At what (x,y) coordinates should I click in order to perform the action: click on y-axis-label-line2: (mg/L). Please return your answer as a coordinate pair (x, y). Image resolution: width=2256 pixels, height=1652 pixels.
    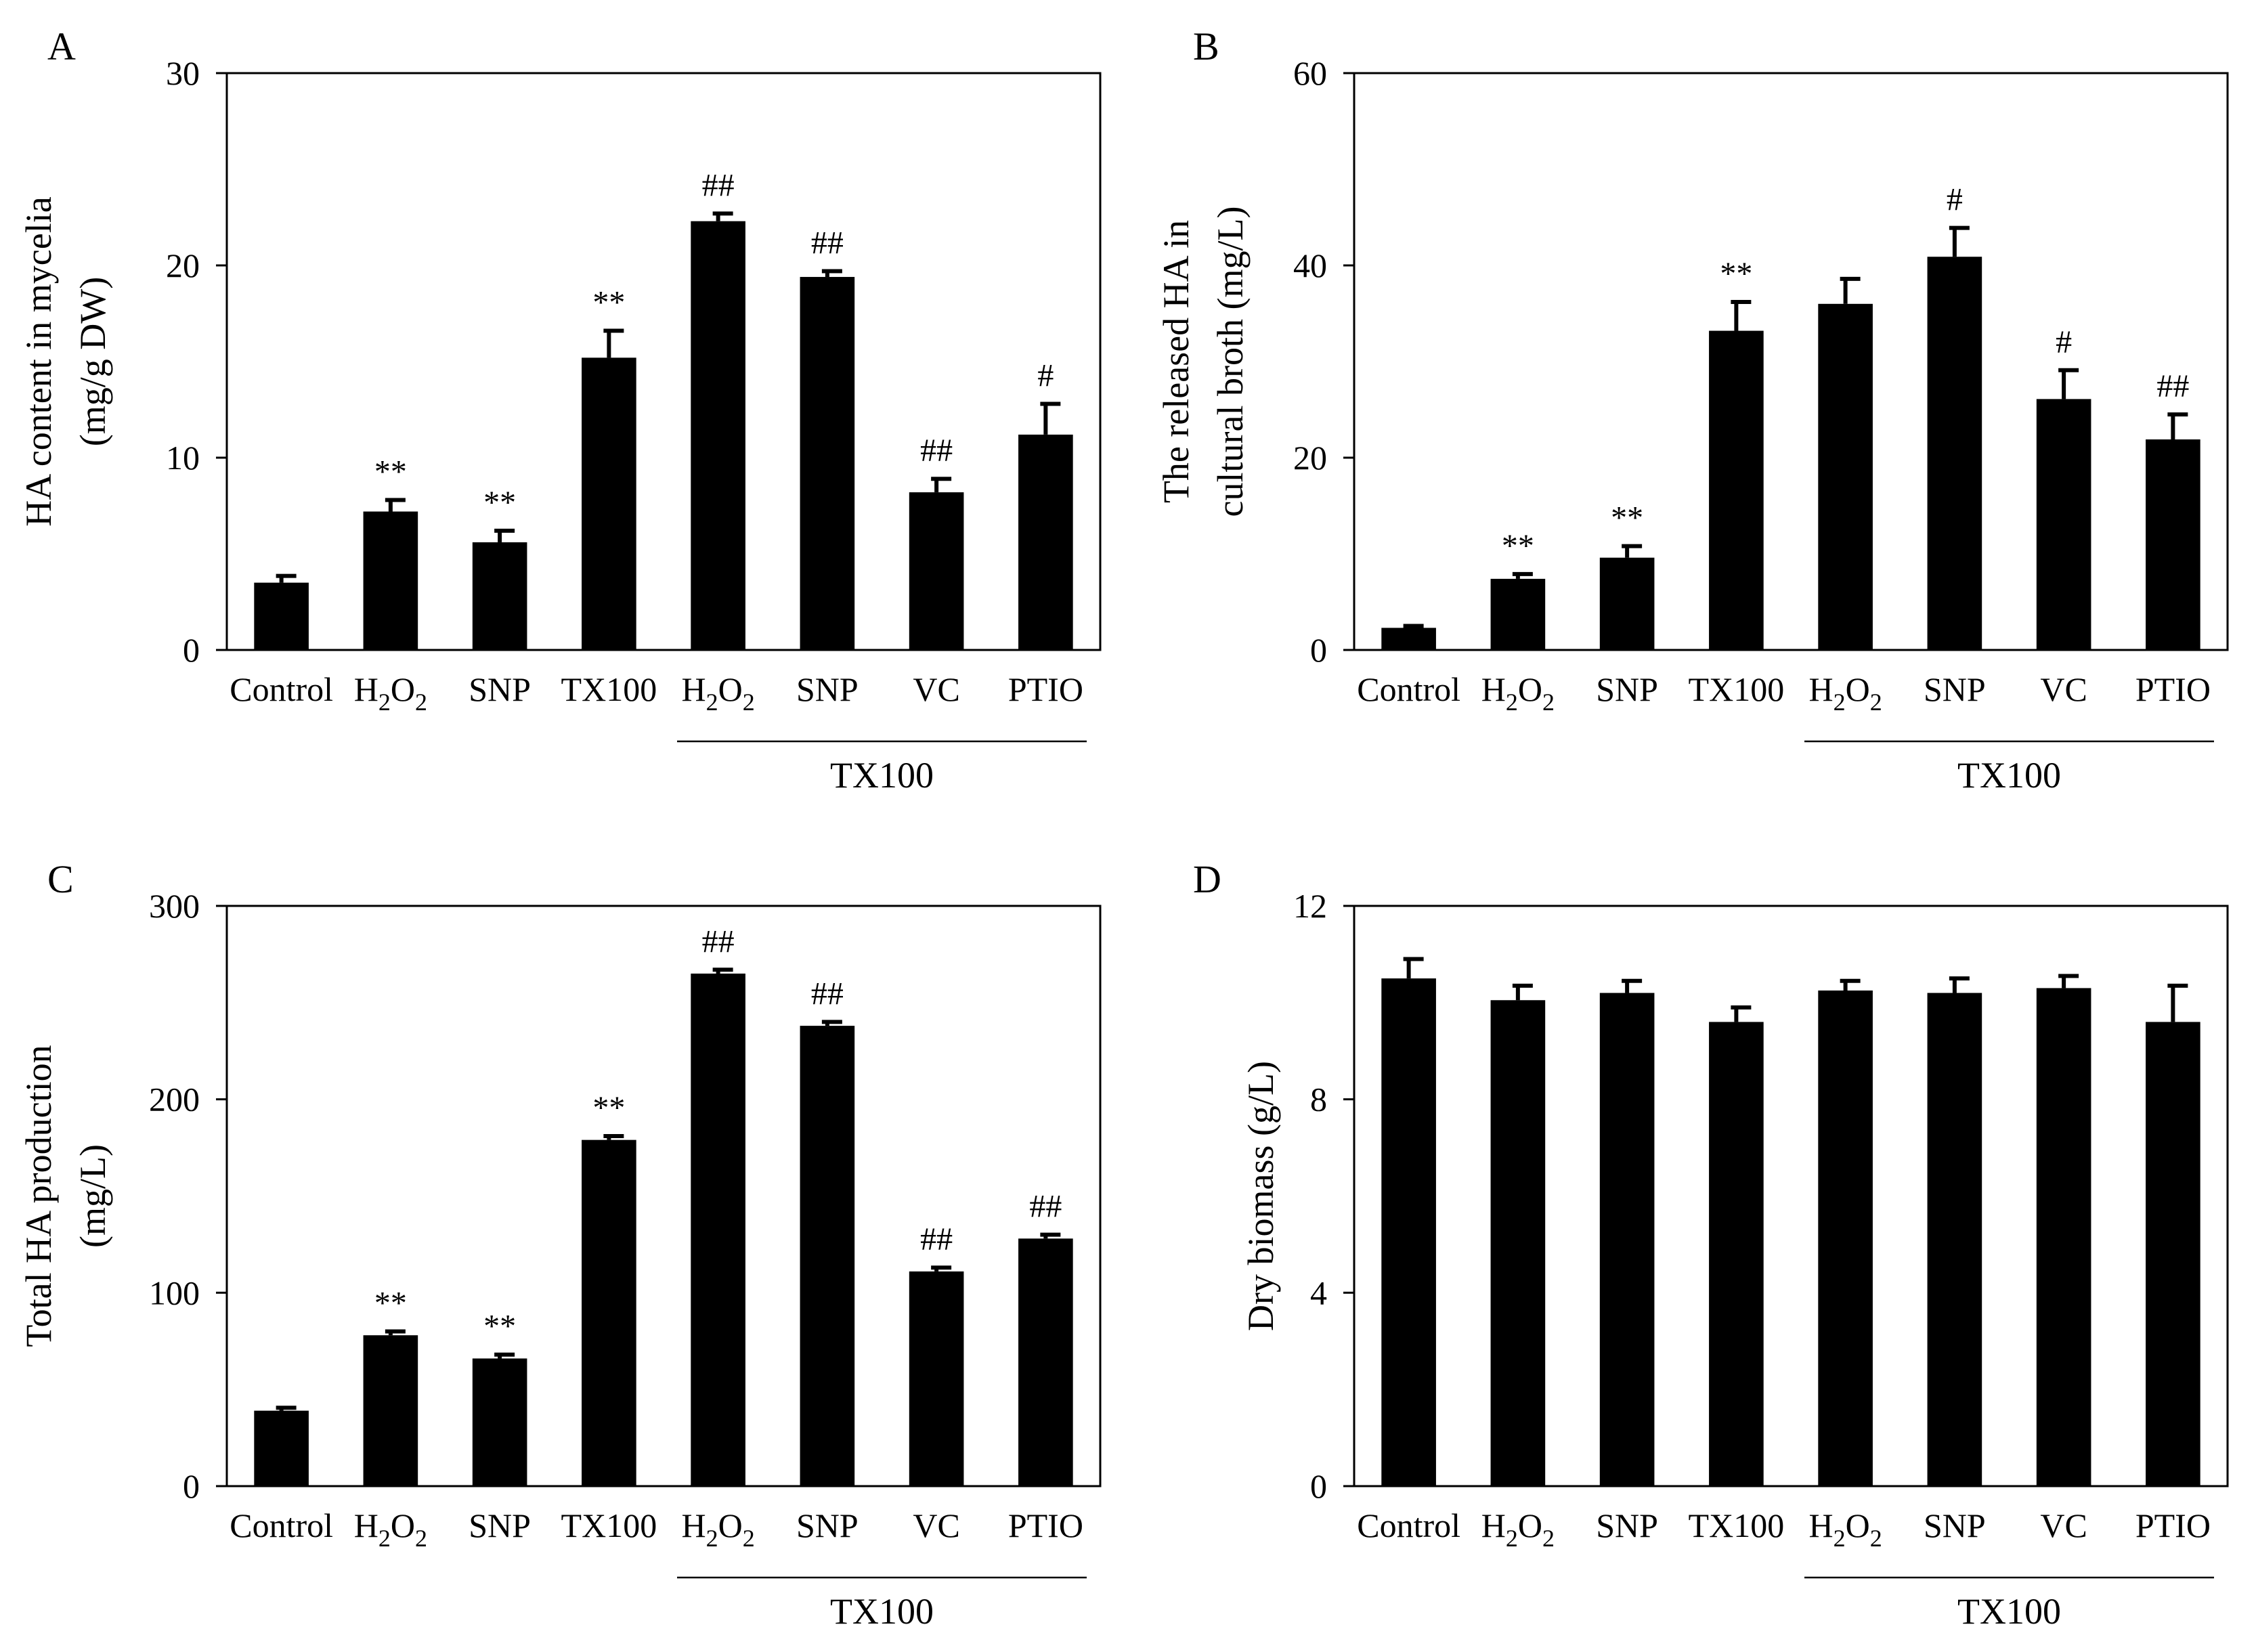
    Looking at the image, I should click on (93, 1196).